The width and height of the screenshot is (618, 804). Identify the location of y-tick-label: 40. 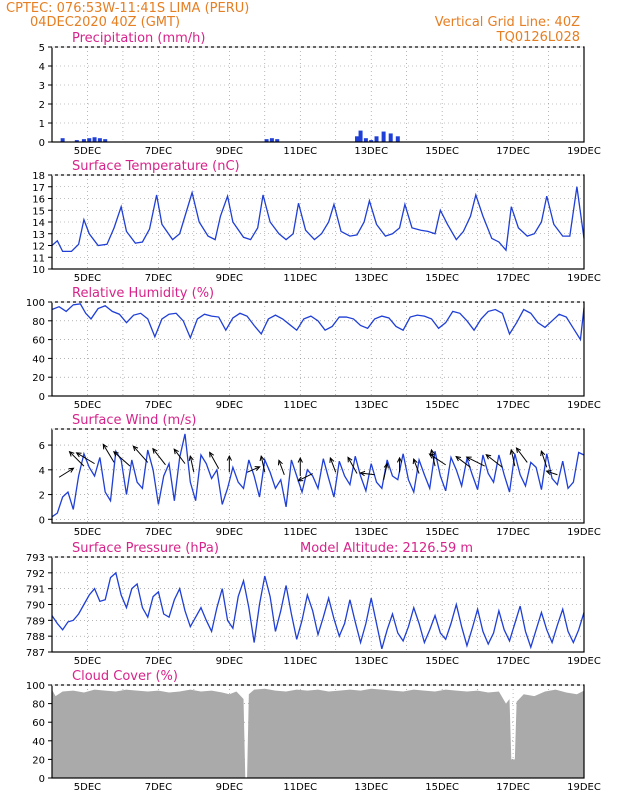
(38, 742).